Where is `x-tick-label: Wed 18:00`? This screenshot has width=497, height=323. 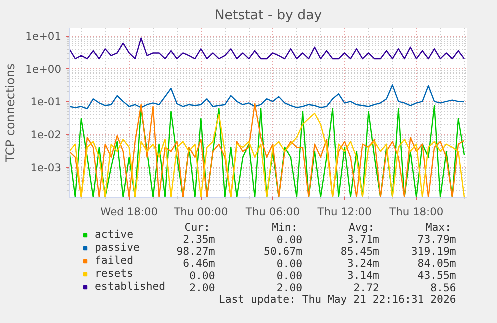
x-tick-label: Wed 18:00 is located at coordinates (129, 212).